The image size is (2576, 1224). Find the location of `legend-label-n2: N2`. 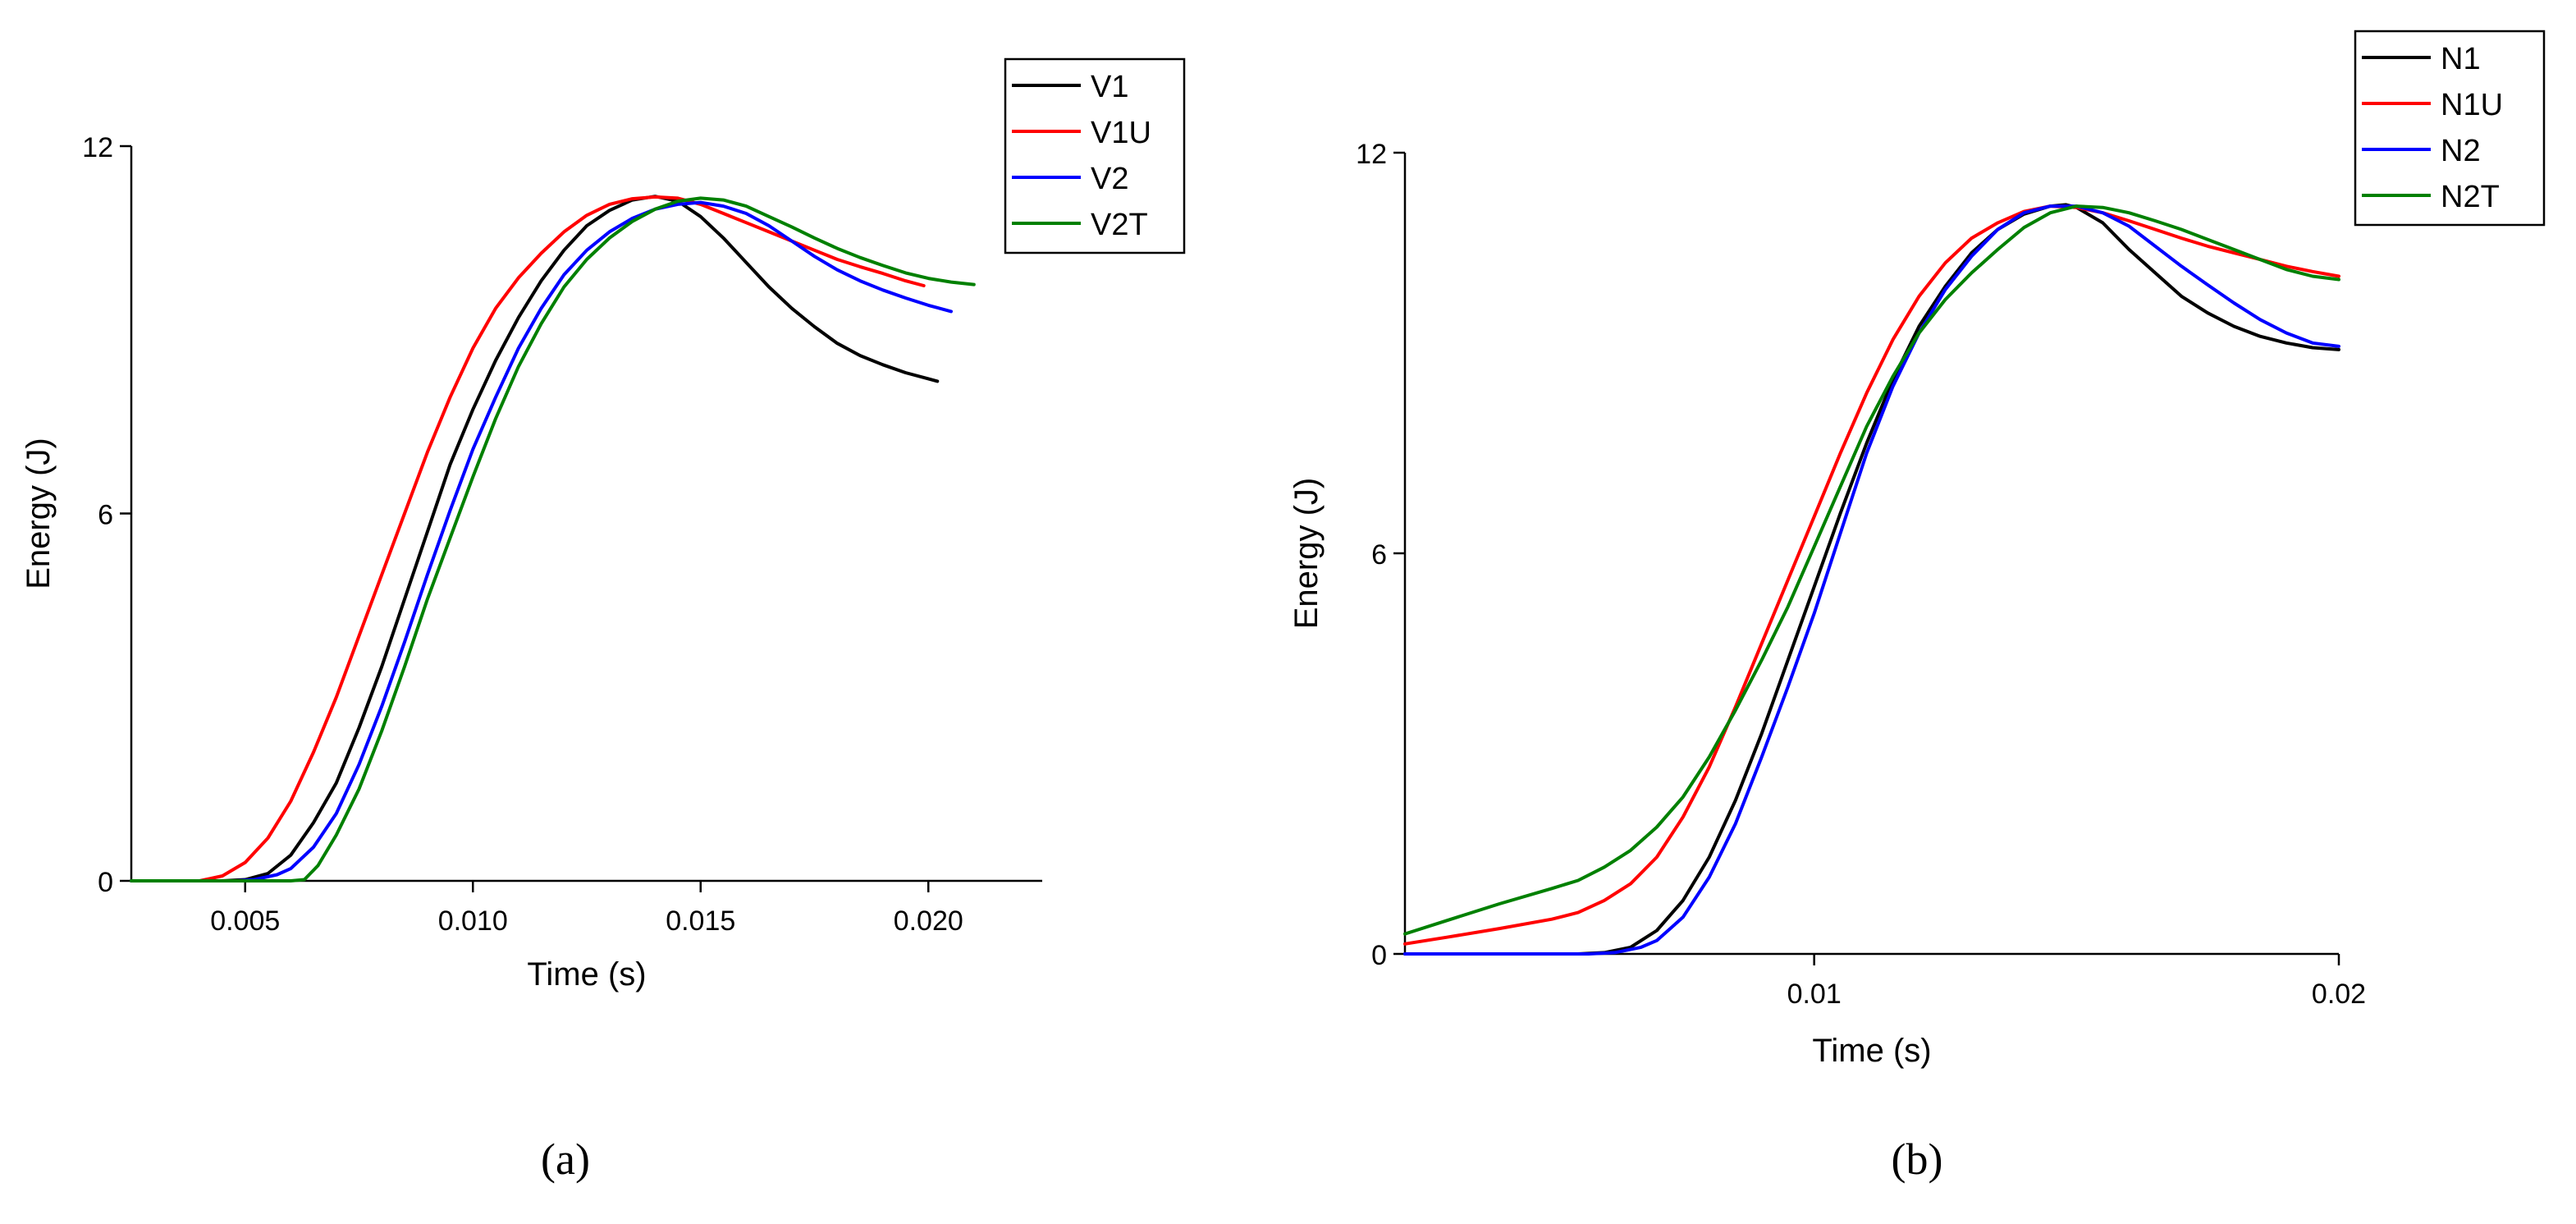

legend-label-n2: N2 is located at coordinates (2461, 151).